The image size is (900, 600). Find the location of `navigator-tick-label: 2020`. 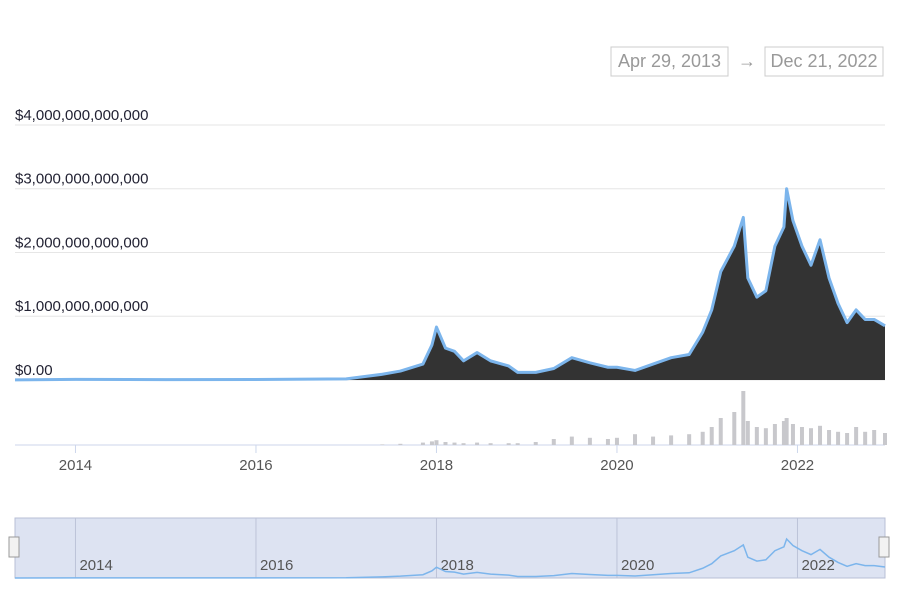

navigator-tick-label: 2020 is located at coordinates (637, 565).